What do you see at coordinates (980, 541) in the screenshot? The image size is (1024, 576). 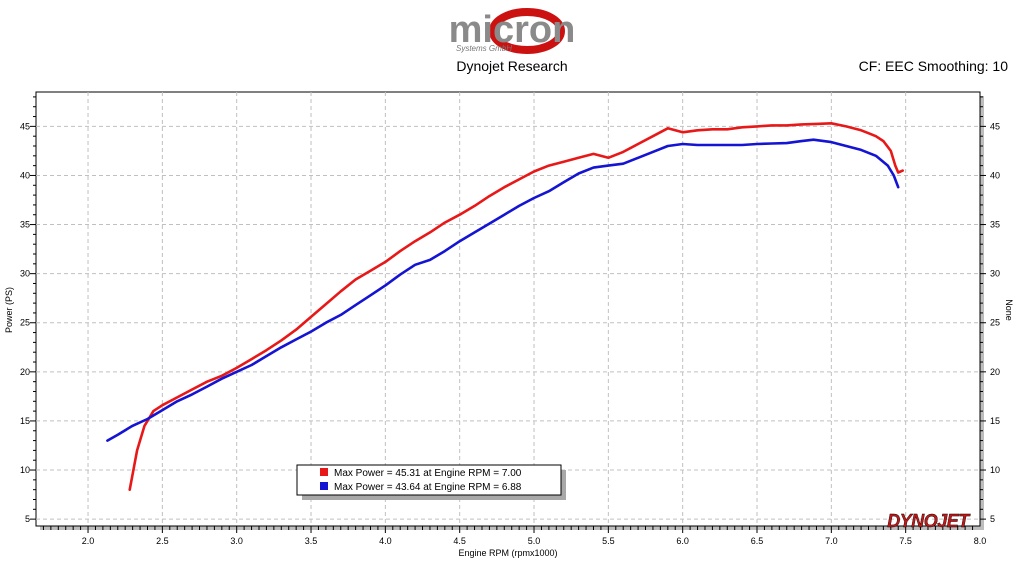 I see `x-tick-label: 8.0` at bounding box center [980, 541].